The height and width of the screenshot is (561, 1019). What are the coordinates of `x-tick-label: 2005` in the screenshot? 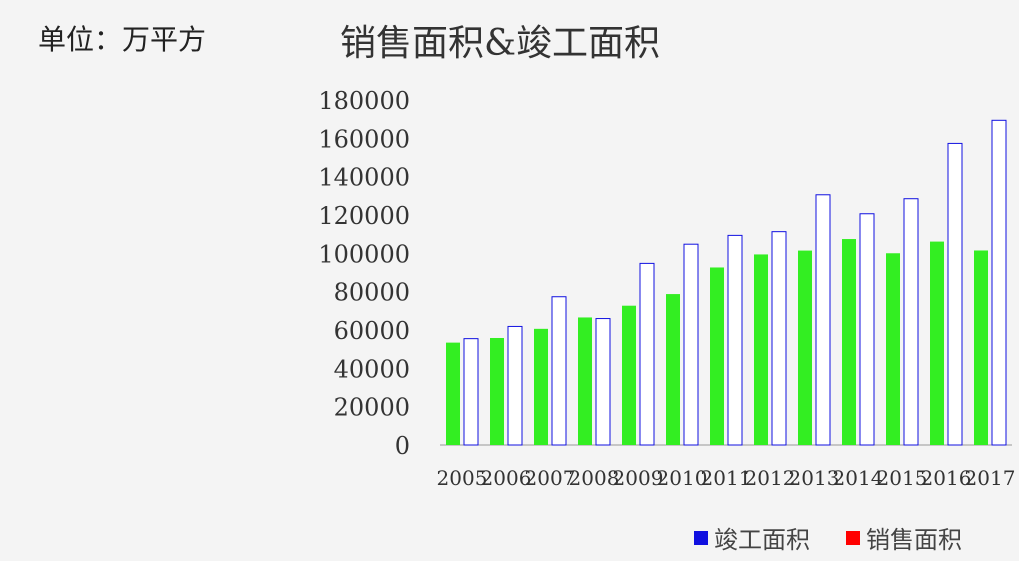 It's located at (462, 478).